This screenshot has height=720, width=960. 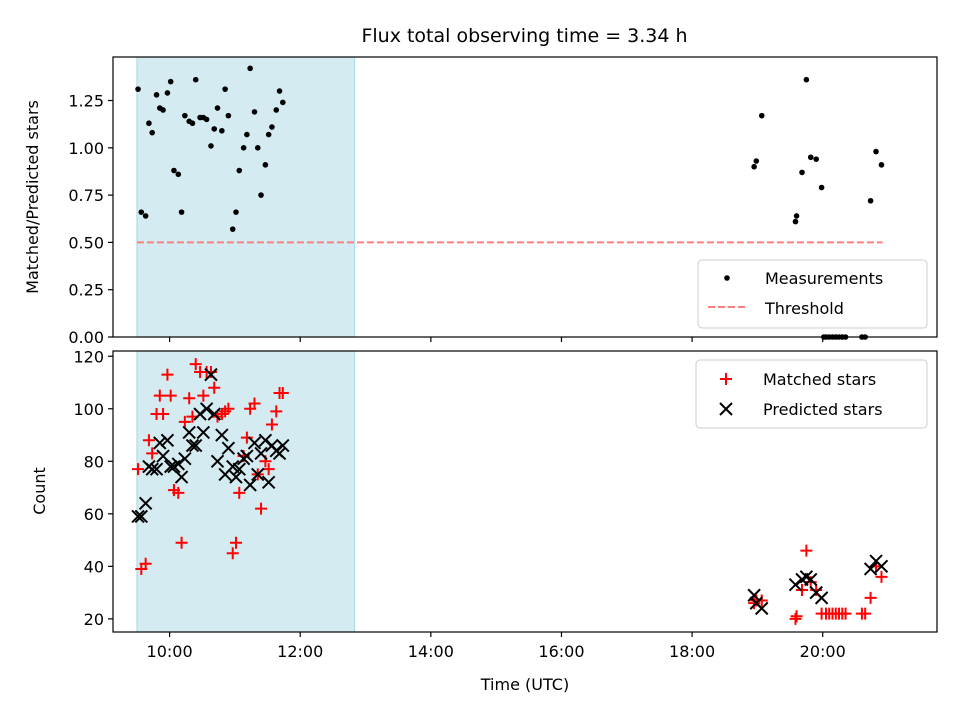 What do you see at coordinates (692, 651) in the screenshot?
I see `bottom-x-tick-label: 18:00` at bounding box center [692, 651].